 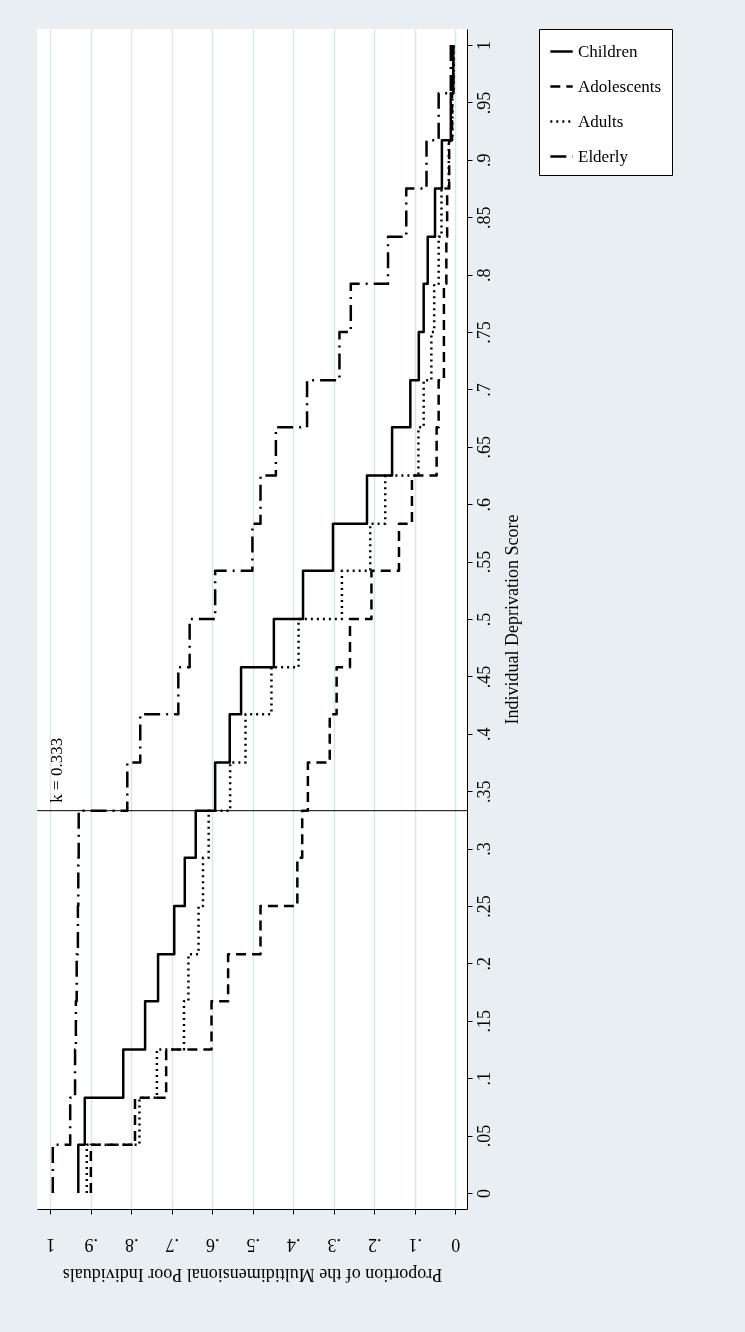 I want to click on y-tick-label: .95, so click(x=483, y=103).